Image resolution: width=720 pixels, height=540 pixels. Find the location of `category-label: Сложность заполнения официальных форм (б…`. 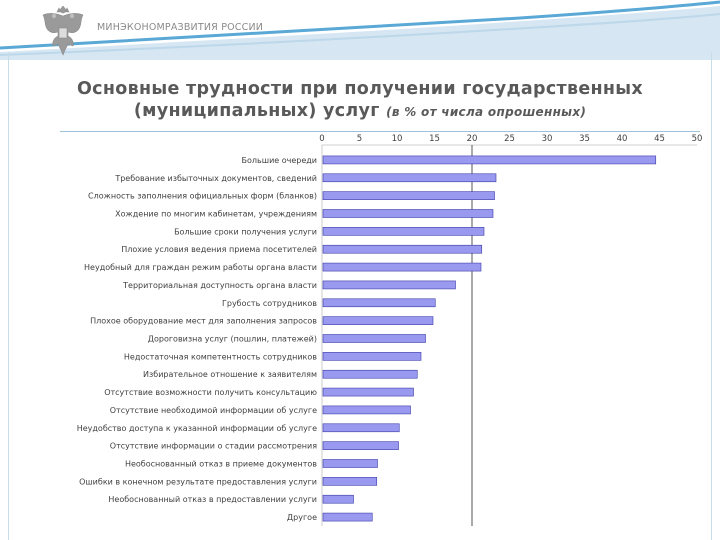

category-label: Сложность заполнения официальных форм (б… is located at coordinates (202, 196).